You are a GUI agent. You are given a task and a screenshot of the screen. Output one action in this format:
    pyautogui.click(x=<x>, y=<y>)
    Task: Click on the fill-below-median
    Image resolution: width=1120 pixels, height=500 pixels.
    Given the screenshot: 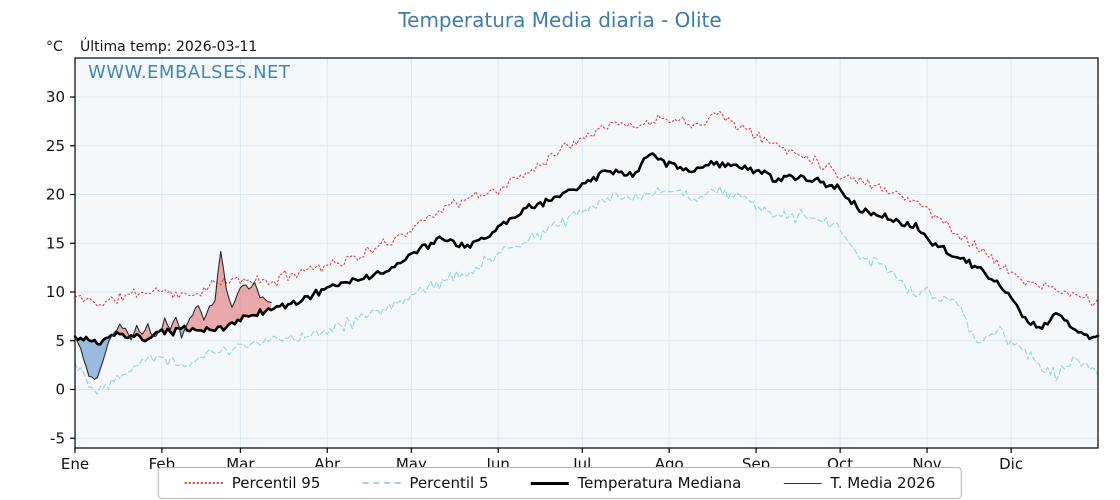 What is the action you would take?
    pyautogui.click(x=94, y=357)
    